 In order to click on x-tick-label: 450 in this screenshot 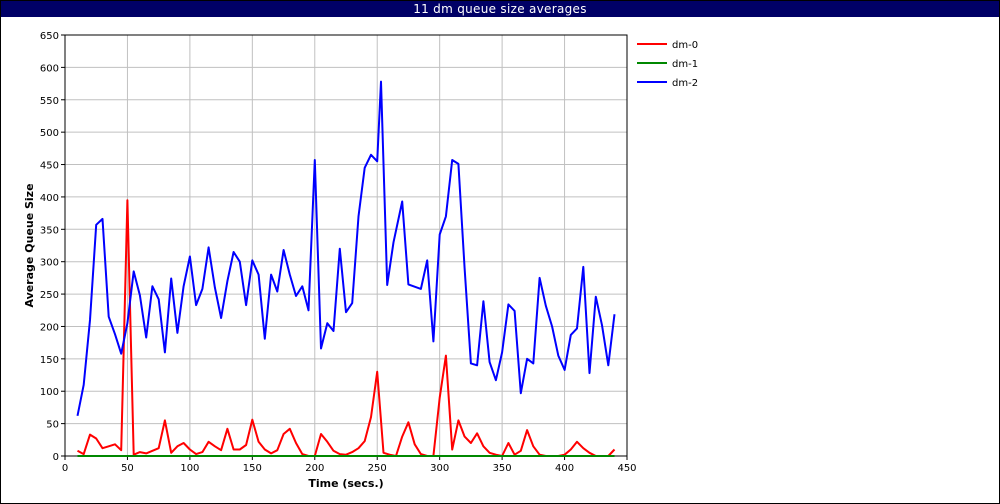, I will do `click(626, 468)`.